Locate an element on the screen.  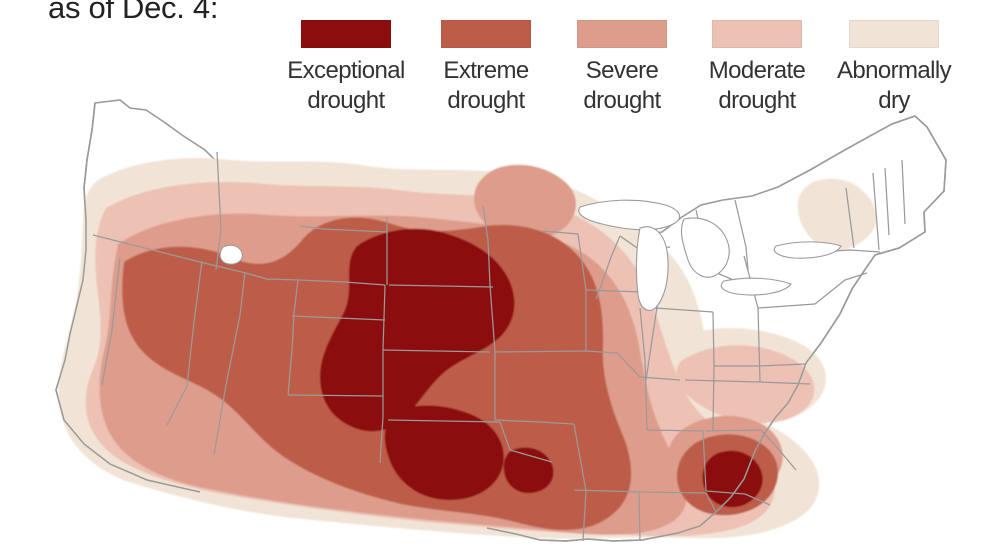
legend-extreme-drought-swatch is located at coordinates (486, 34).